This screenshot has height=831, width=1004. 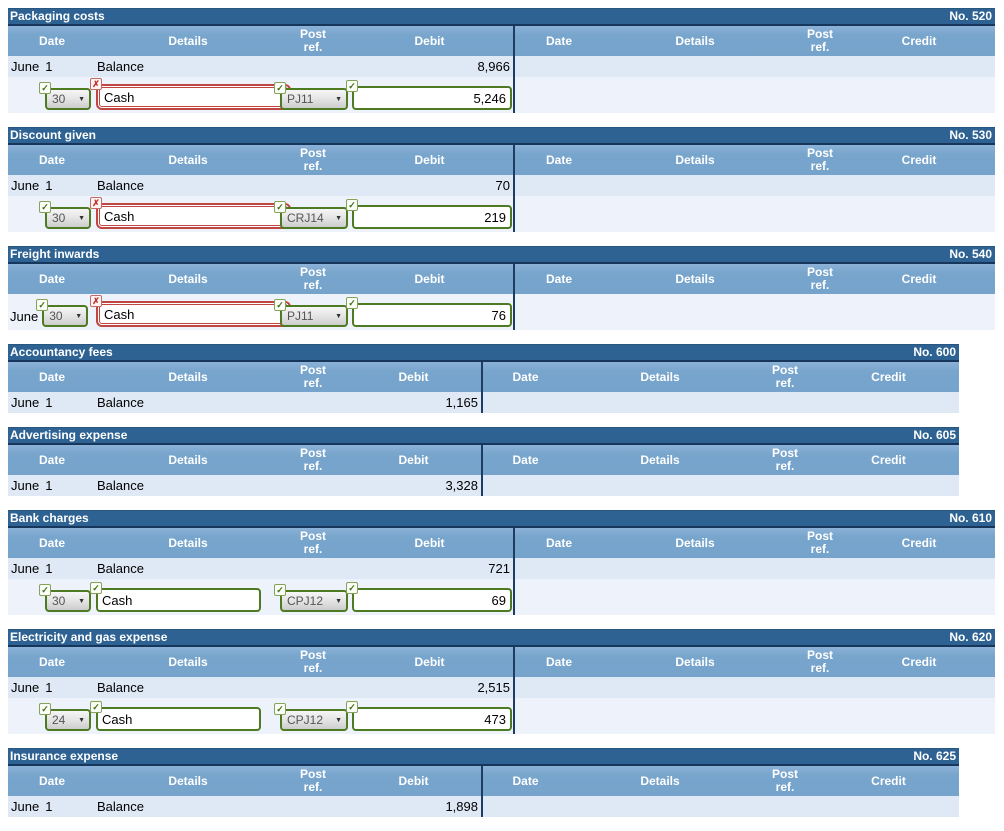 I want to click on balance-row: June 1 Balance 8,966, so click(x=501, y=66).